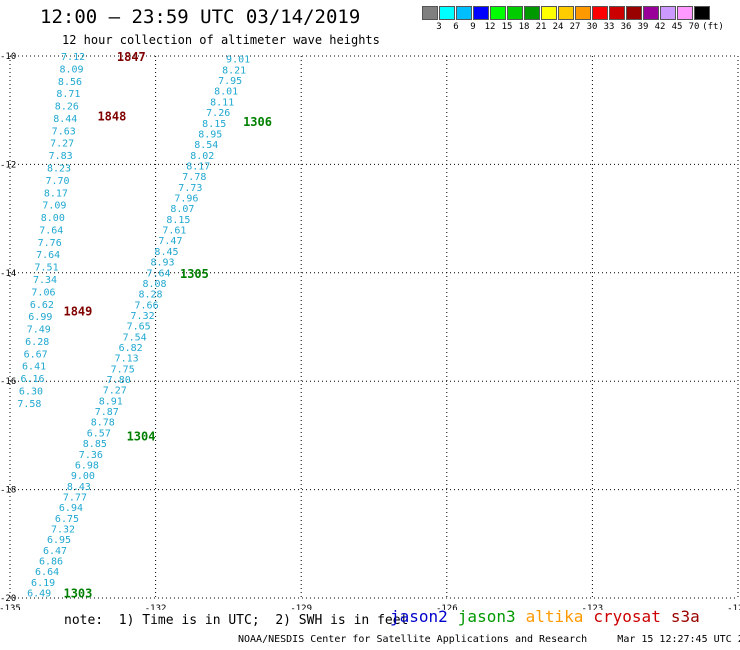  Describe the element at coordinates (111, 401) in the screenshot. I see `wave-height-label: 8.91` at that location.